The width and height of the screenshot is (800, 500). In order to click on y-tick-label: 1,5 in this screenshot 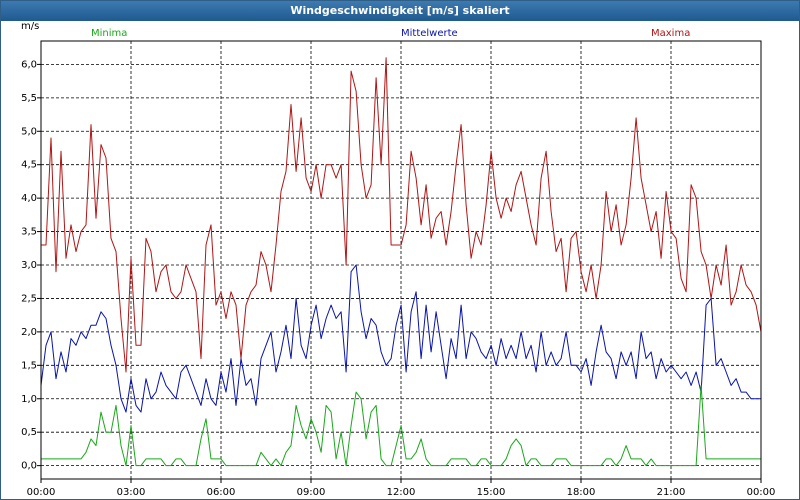, I will do `click(29, 365)`.